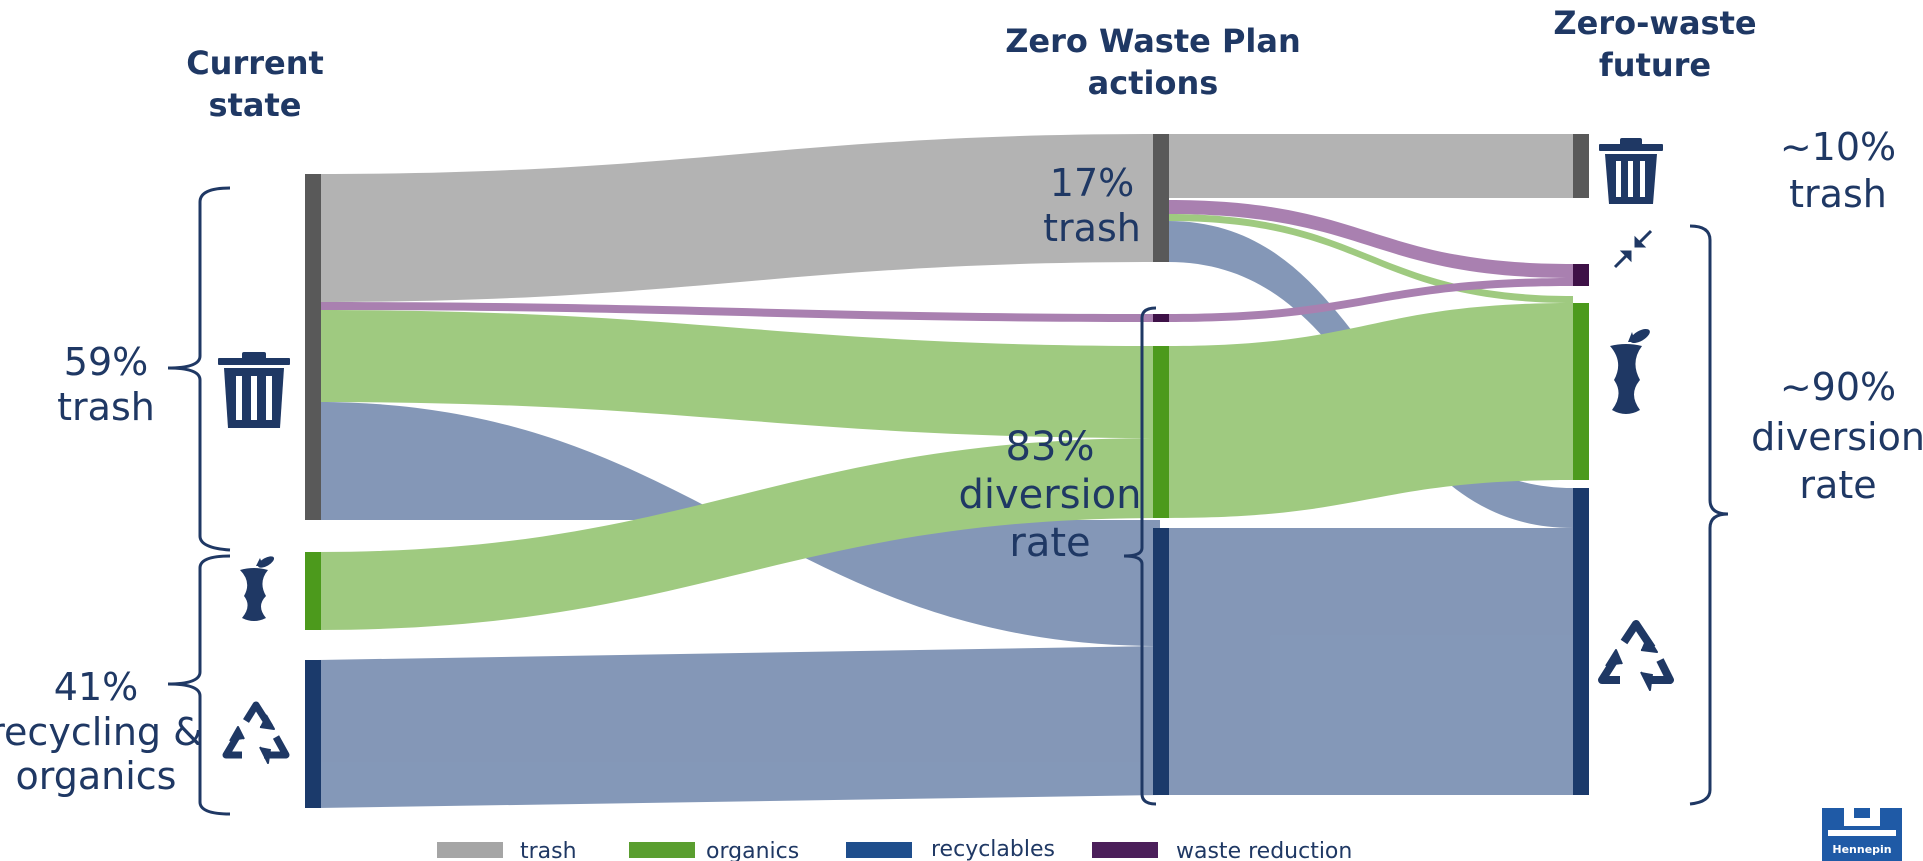  I want to click on legend-label-trash: trash, so click(548, 850).